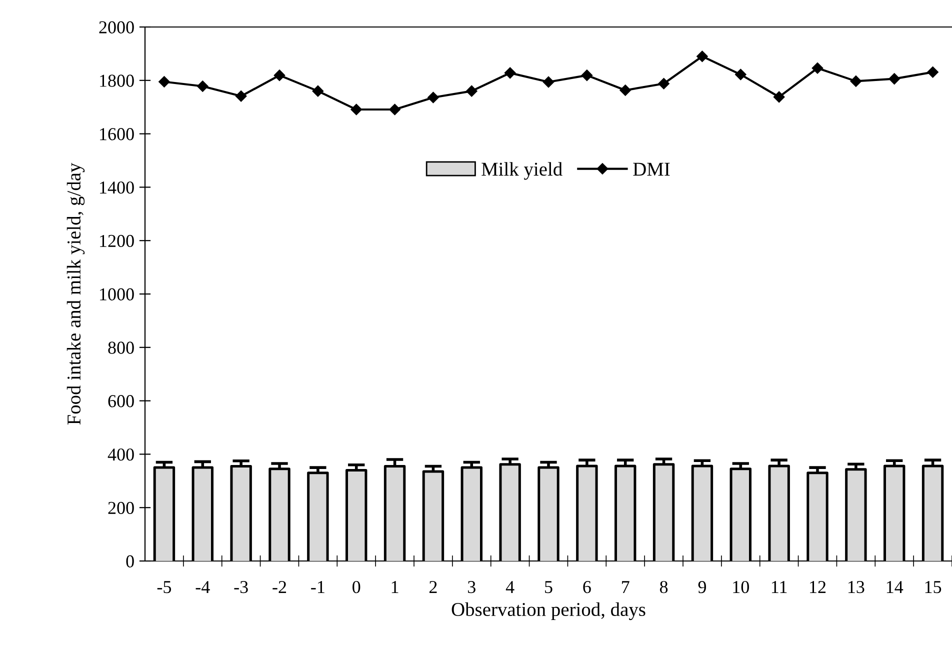 The width and height of the screenshot is (952, 646). What do you see at coordinates (117, 80) in the screenshot?
I see `y-tick-label: 1800` at bounding box center [117, 80].